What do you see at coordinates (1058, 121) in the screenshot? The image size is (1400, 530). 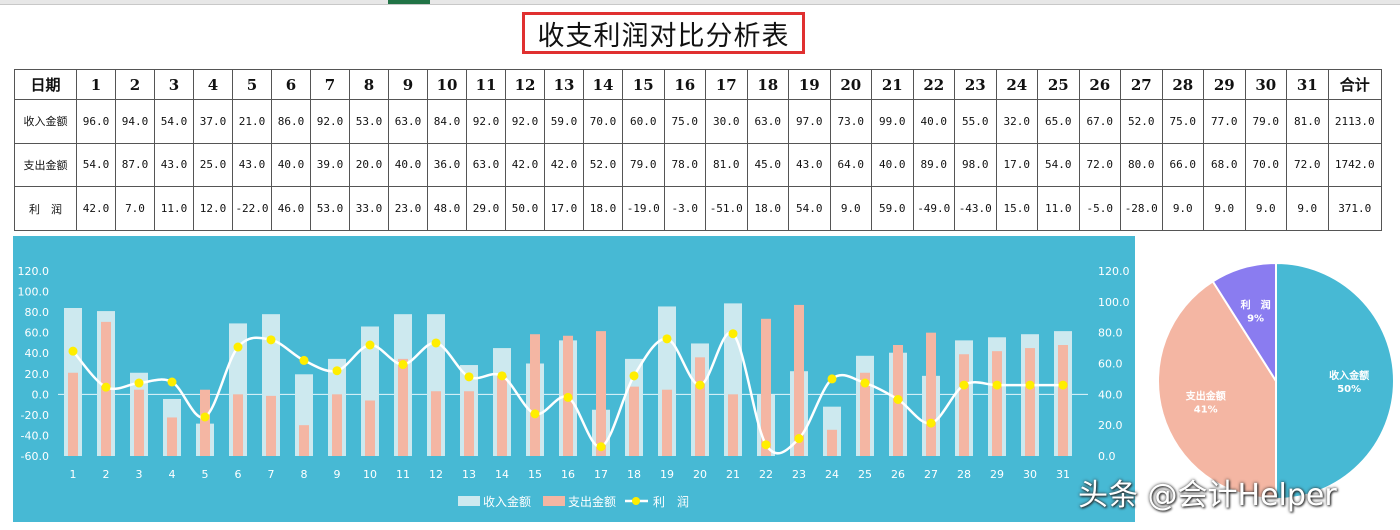 I see `value-cell: 65.0` at bounding box center [1058, 121].